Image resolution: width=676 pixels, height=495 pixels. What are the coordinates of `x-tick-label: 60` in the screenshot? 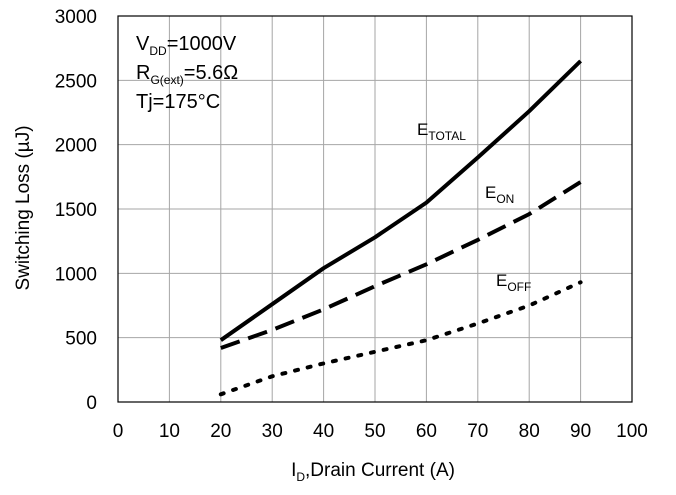 It's located at (426, 431).